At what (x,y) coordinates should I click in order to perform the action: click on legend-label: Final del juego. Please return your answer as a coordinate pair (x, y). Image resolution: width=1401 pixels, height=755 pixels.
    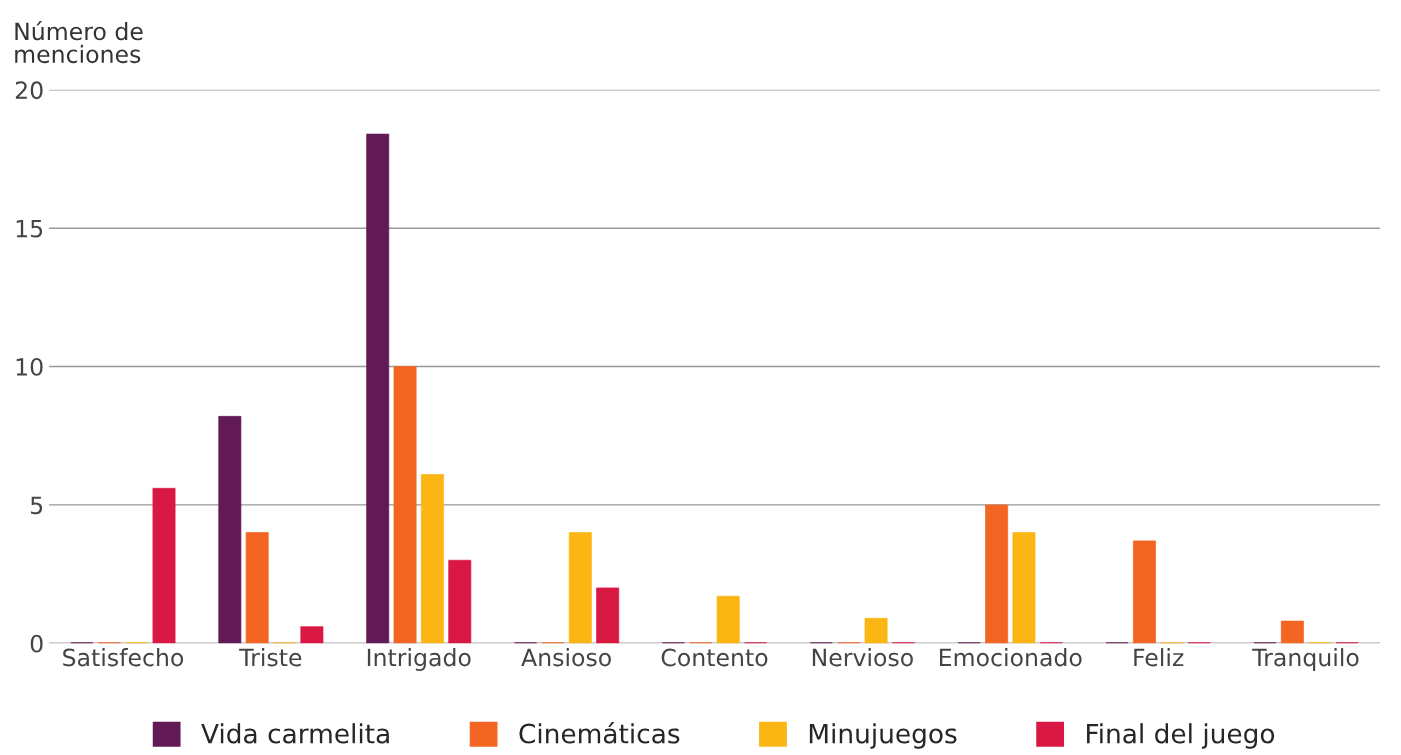
    Looking at the image, I should click on (1181, 736).